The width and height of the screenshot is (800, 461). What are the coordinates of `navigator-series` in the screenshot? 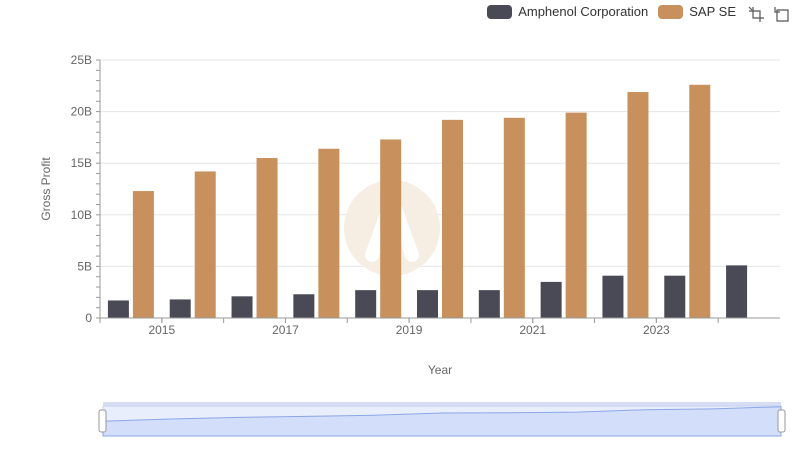 It's located at (442, 421).